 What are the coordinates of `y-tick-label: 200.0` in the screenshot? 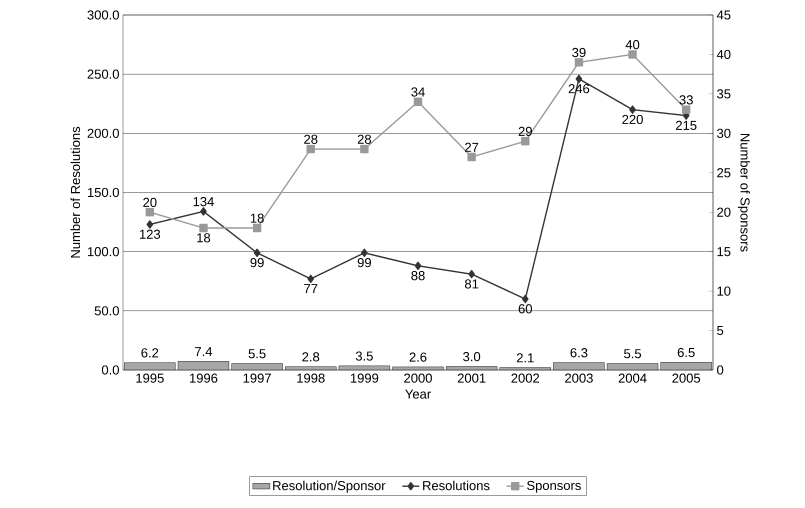 It's located at (103, 133).